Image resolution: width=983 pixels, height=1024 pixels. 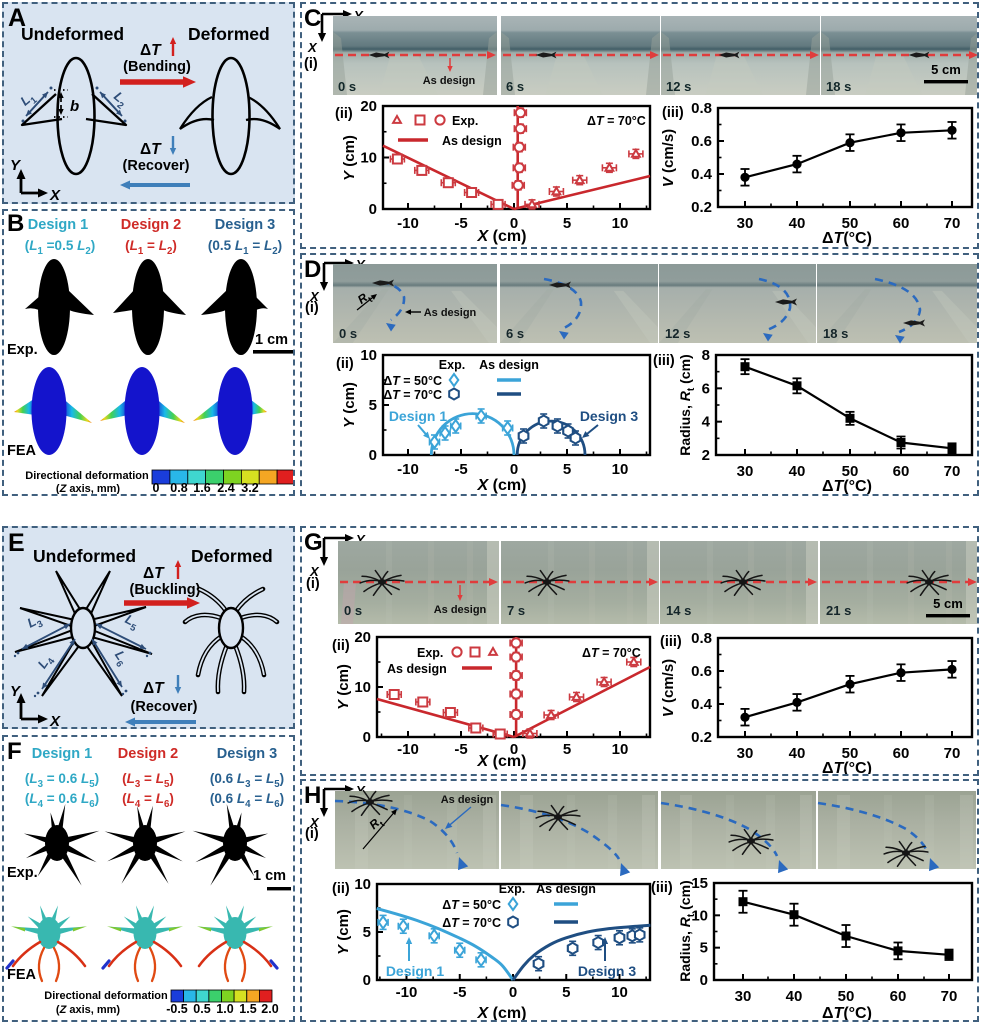 I want to click on svg-text: (Recover), so click(x=156, y=166).